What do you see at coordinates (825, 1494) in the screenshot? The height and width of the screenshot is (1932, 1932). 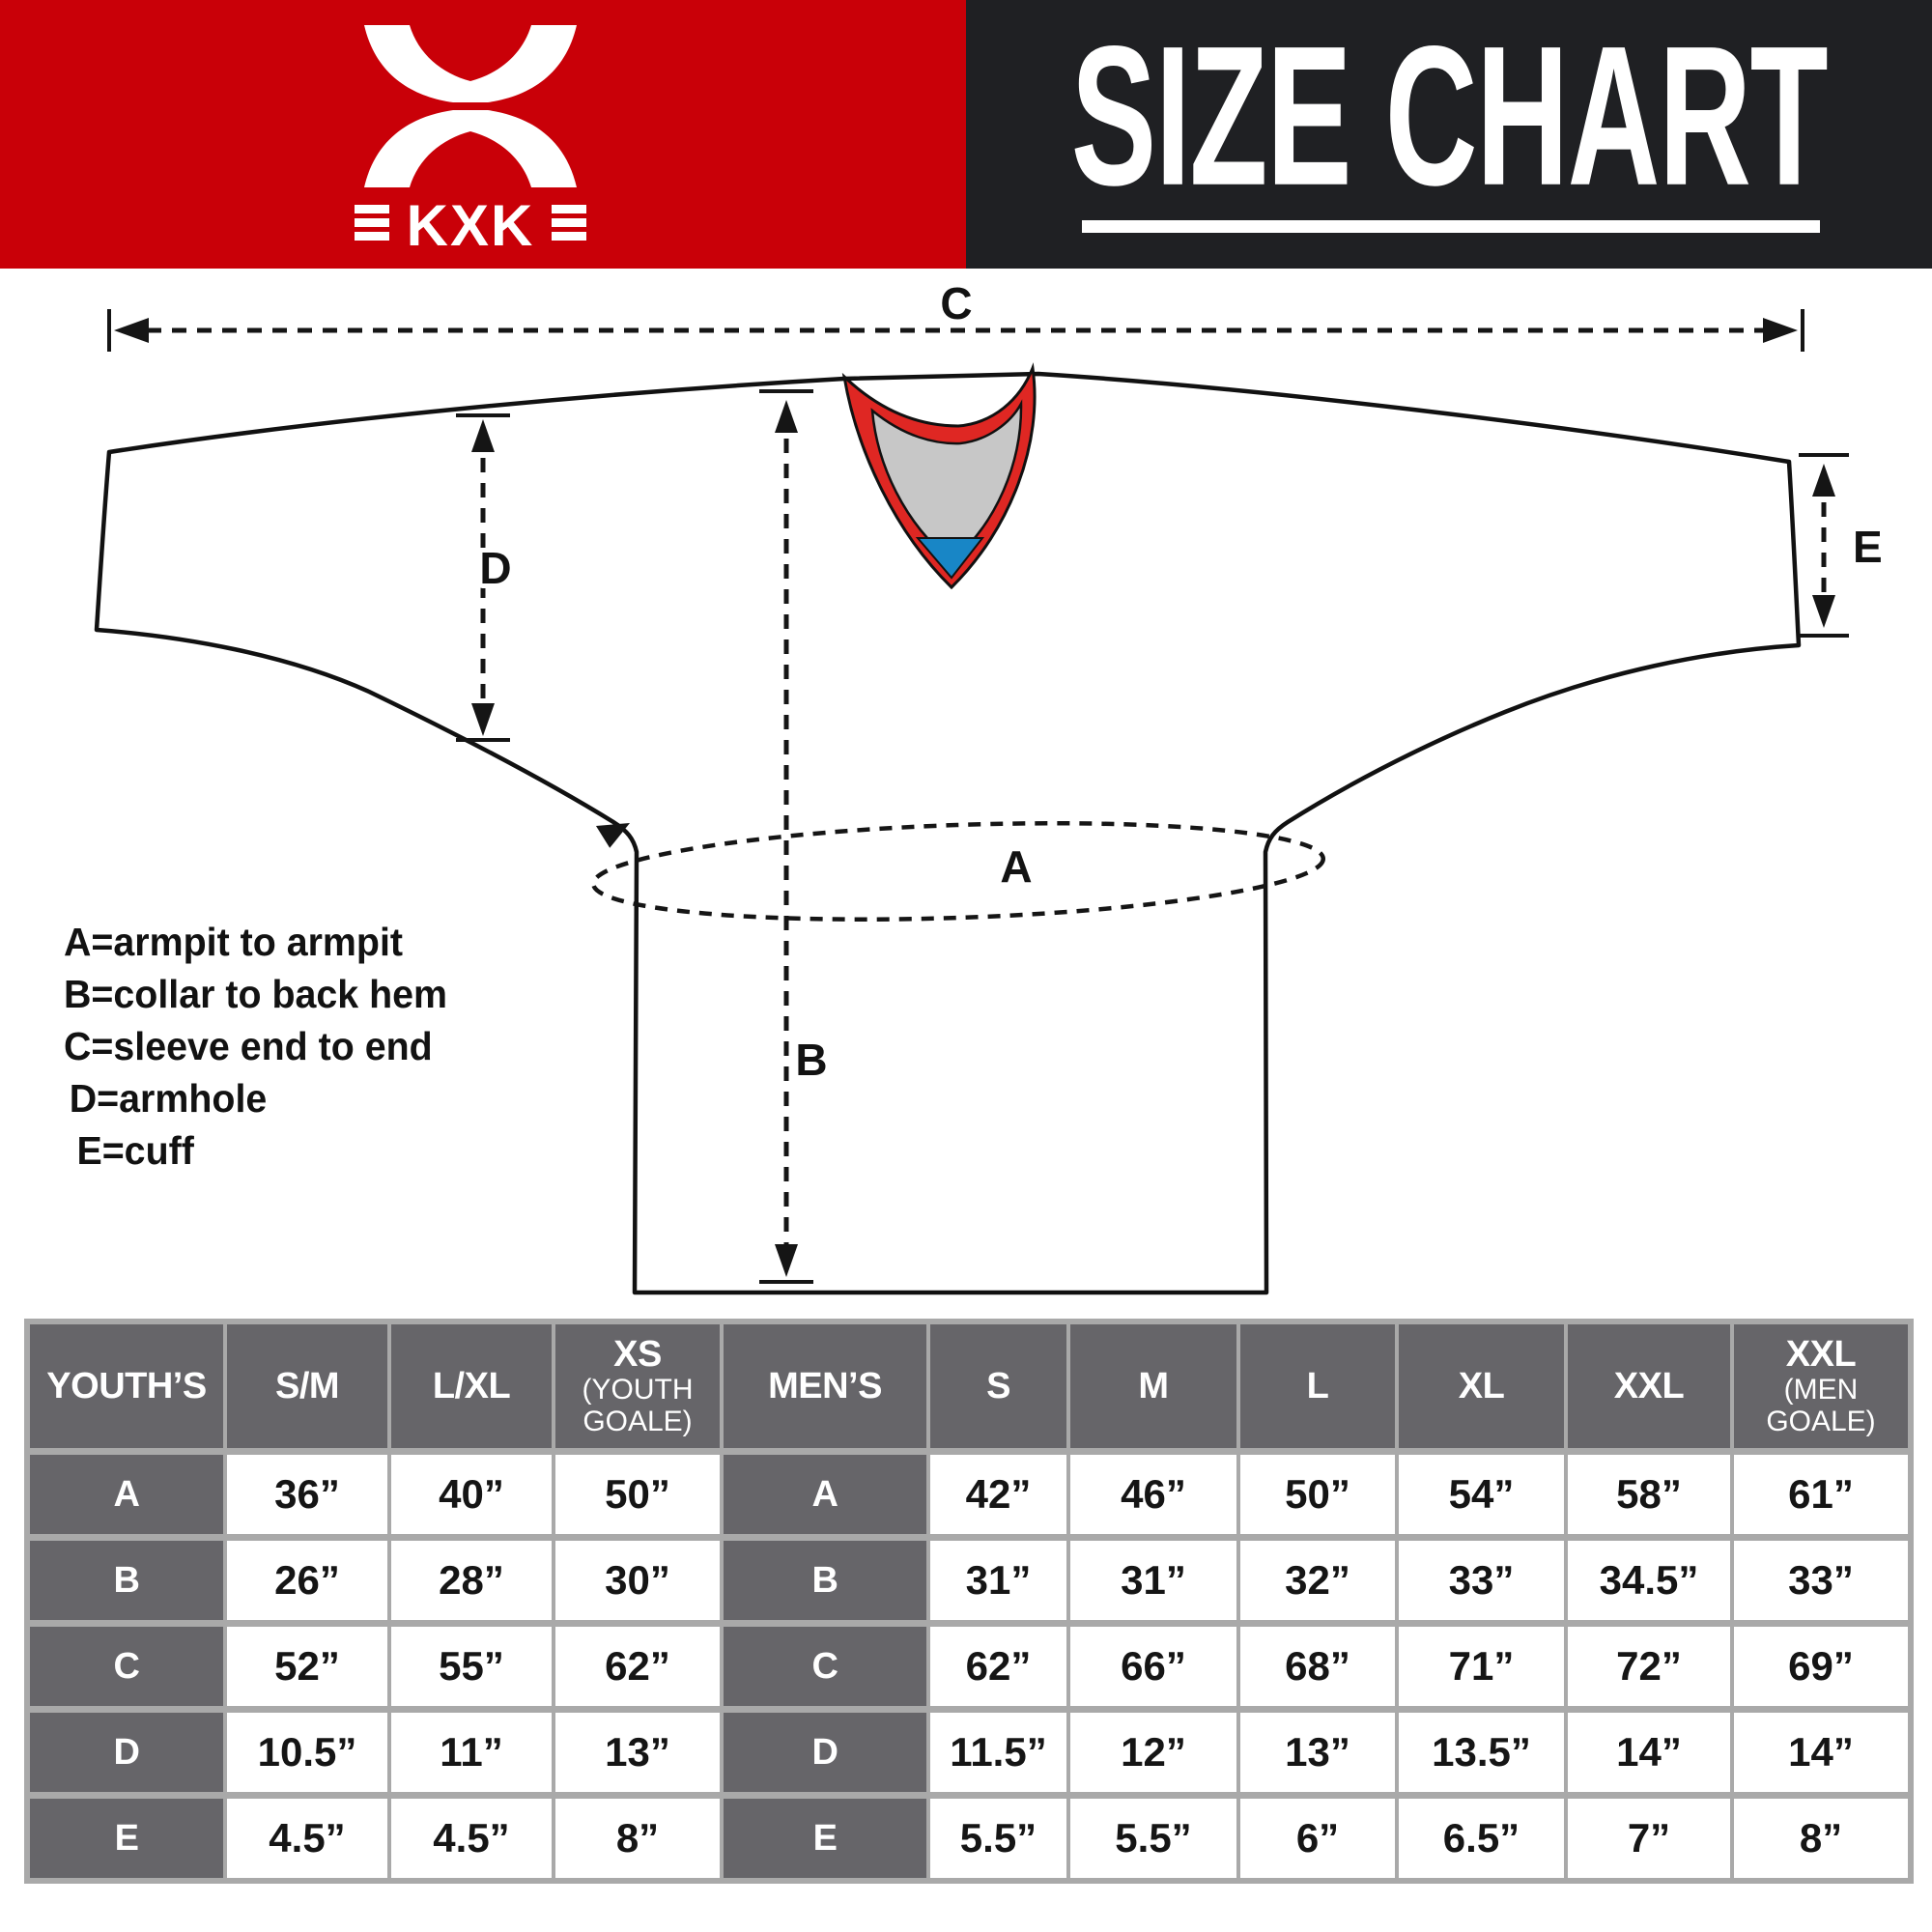 I see `row-label-men: A` at bounding box center [825, 1494].